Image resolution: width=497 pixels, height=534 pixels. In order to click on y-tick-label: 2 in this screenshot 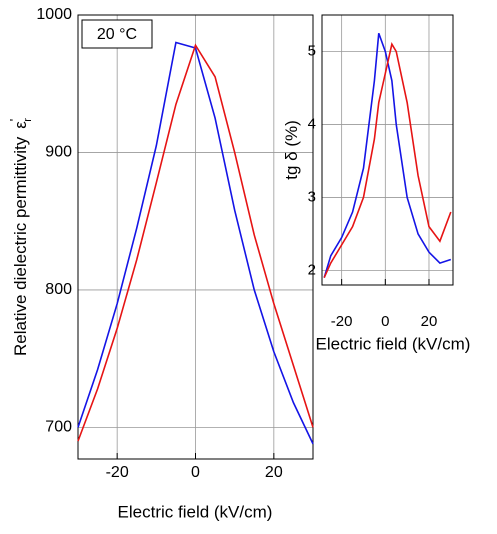, I will do `click(312, 269)`.